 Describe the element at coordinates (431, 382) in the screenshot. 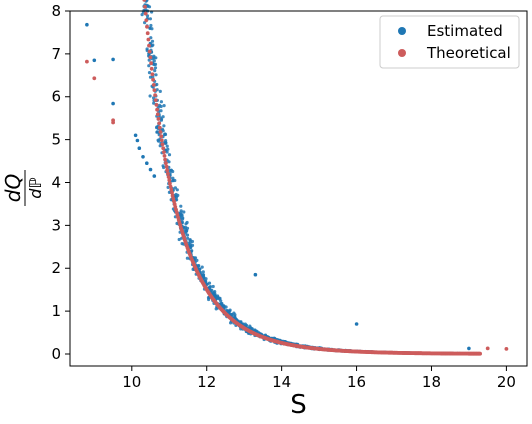

I see `x-tick-label: 18` at that location.